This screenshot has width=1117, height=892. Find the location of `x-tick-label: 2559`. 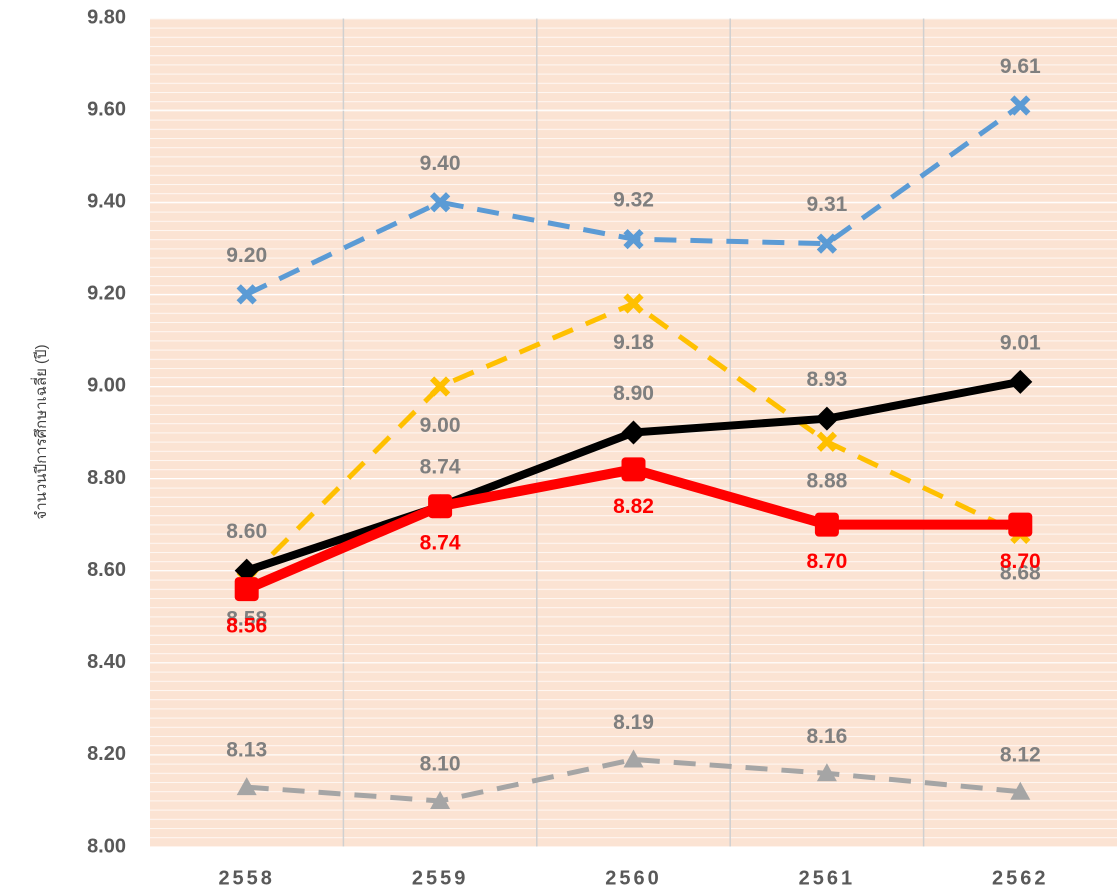

x-tick-label: 2559 is located at coordinates (440, 878).